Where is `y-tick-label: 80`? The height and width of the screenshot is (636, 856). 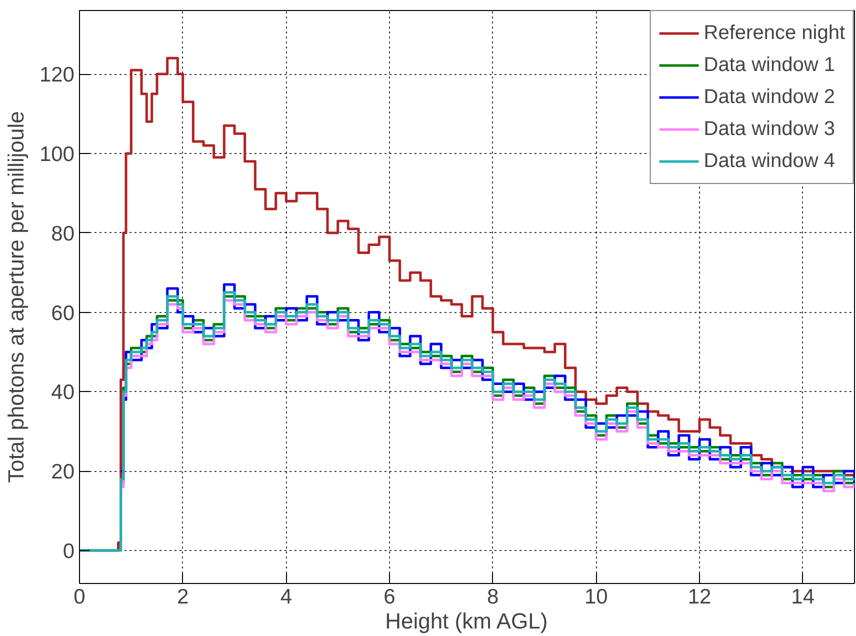
y-tick-label: 80 is located at coordinates (62, 234).